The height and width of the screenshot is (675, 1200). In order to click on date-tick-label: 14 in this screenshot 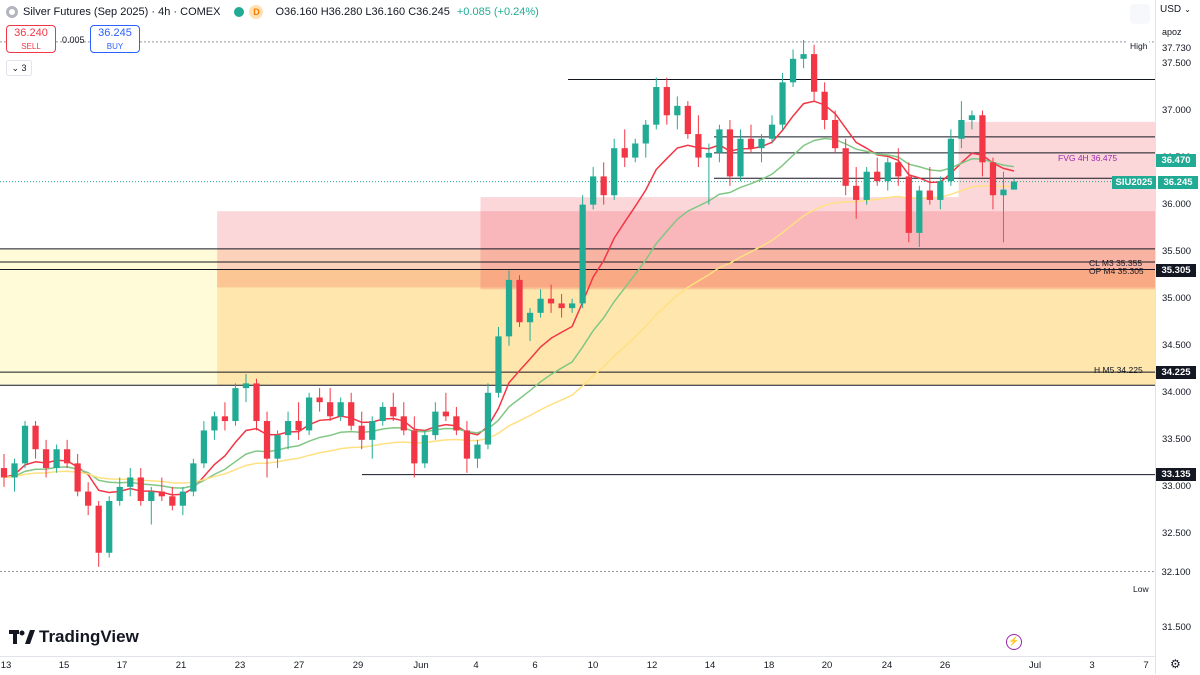, I will do `click(710, 665)`.